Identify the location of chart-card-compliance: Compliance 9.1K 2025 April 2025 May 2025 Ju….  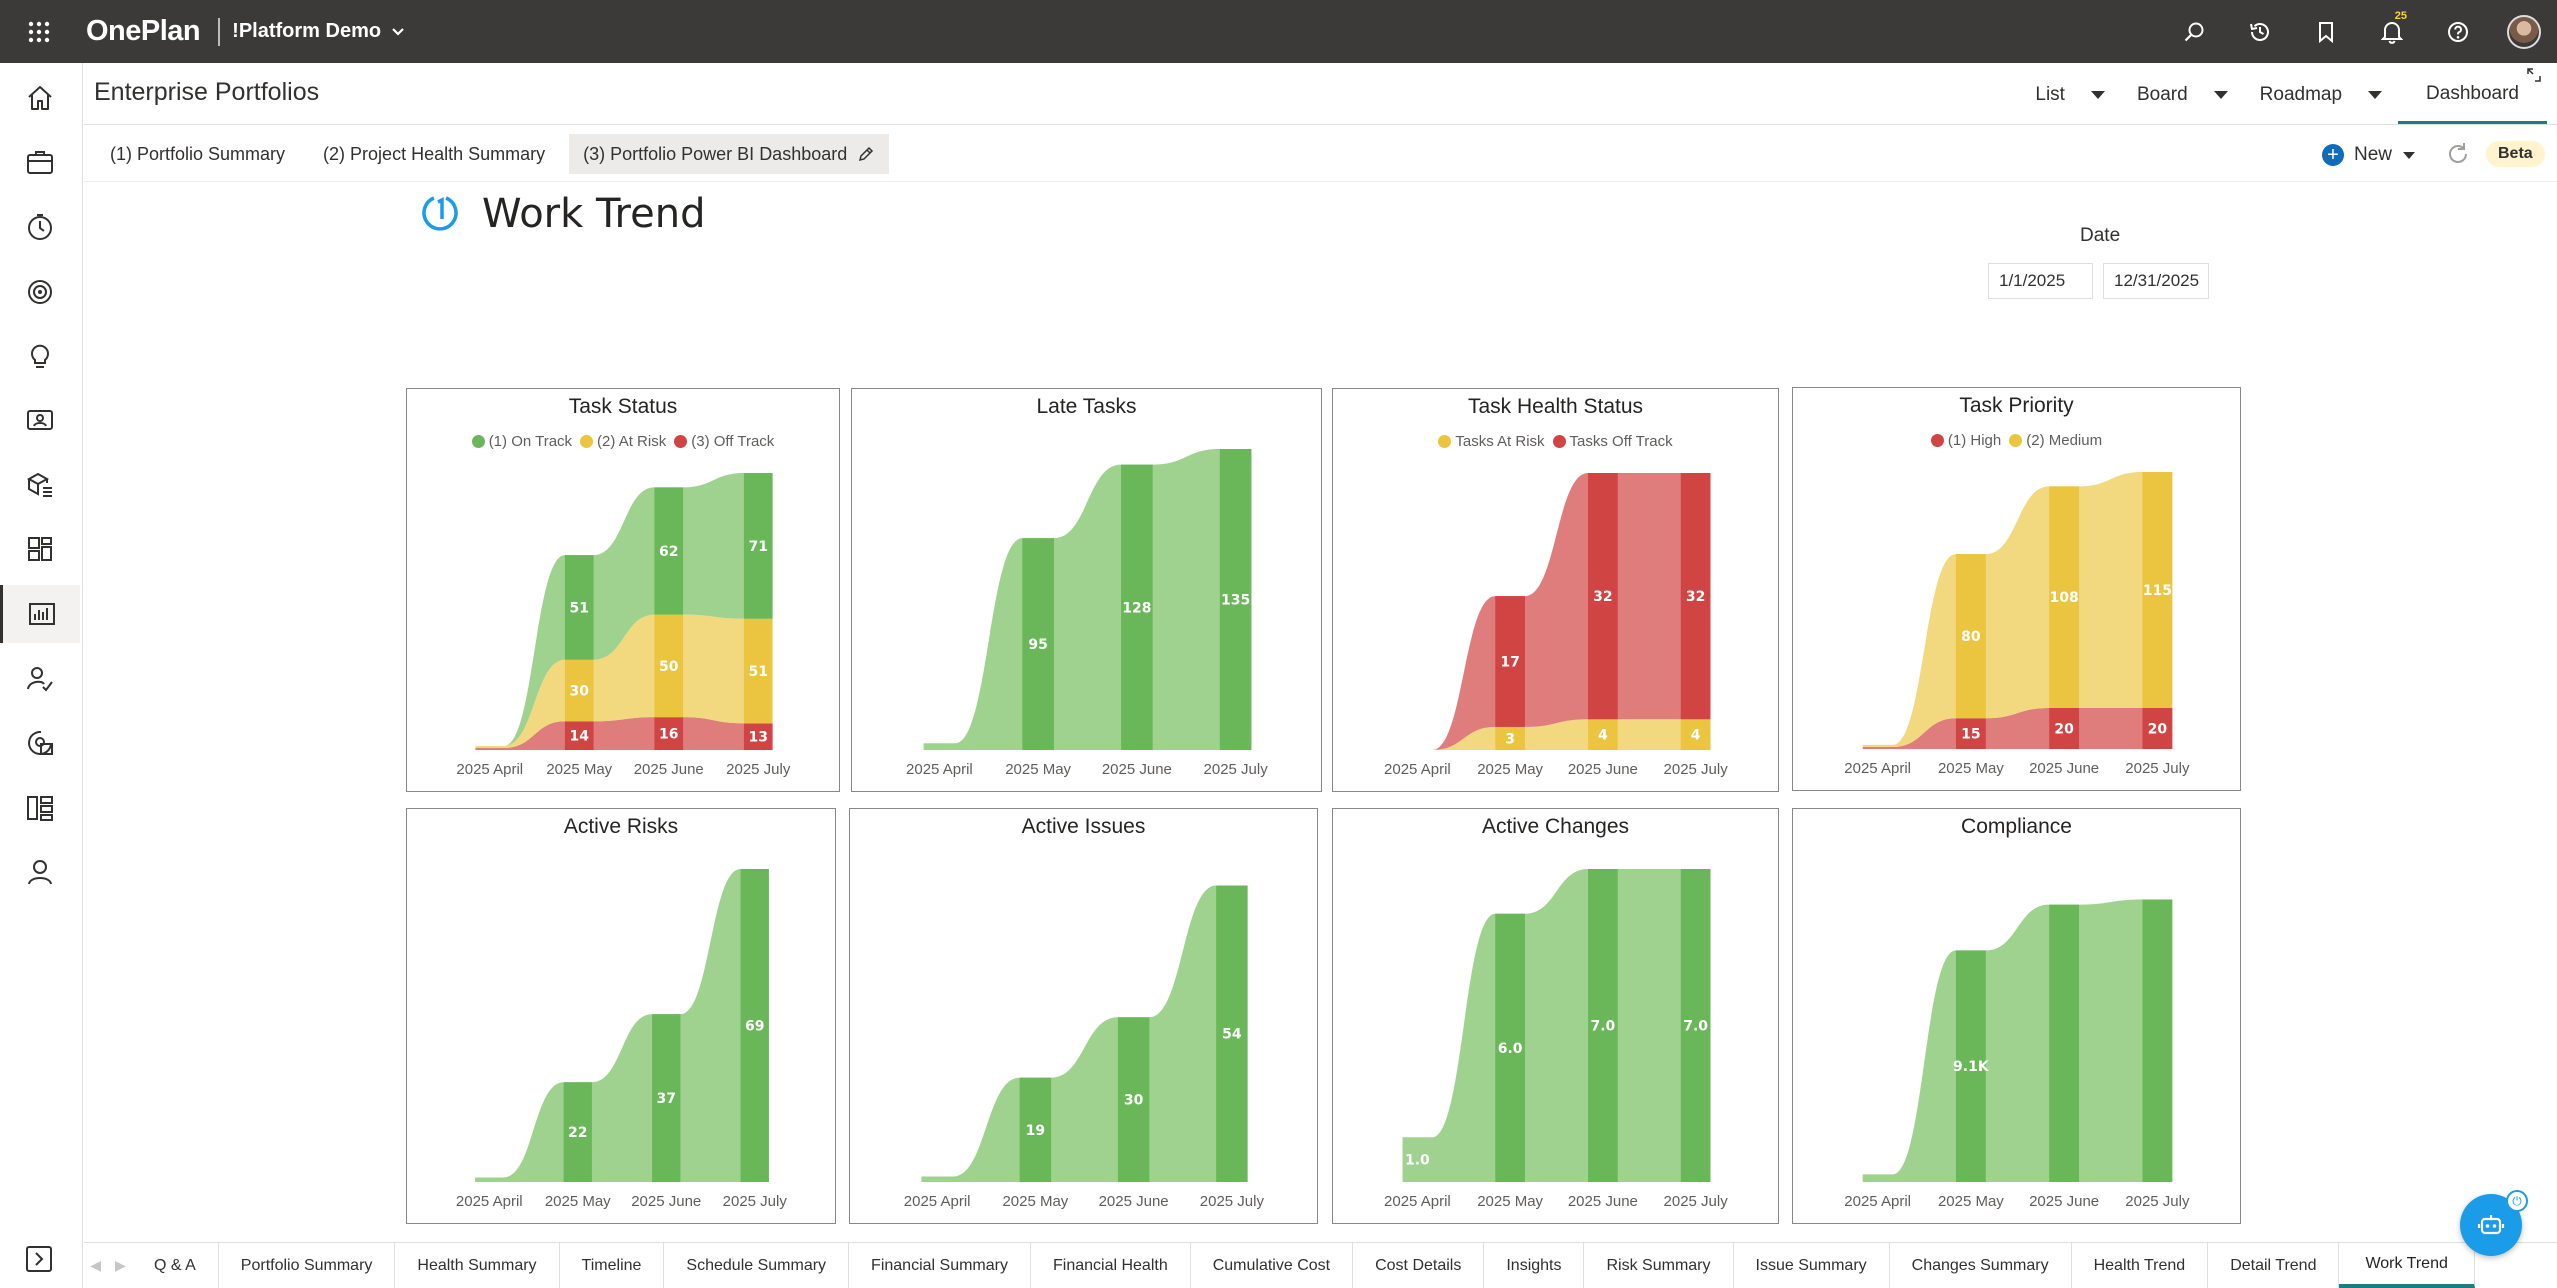
(2016, 1016).